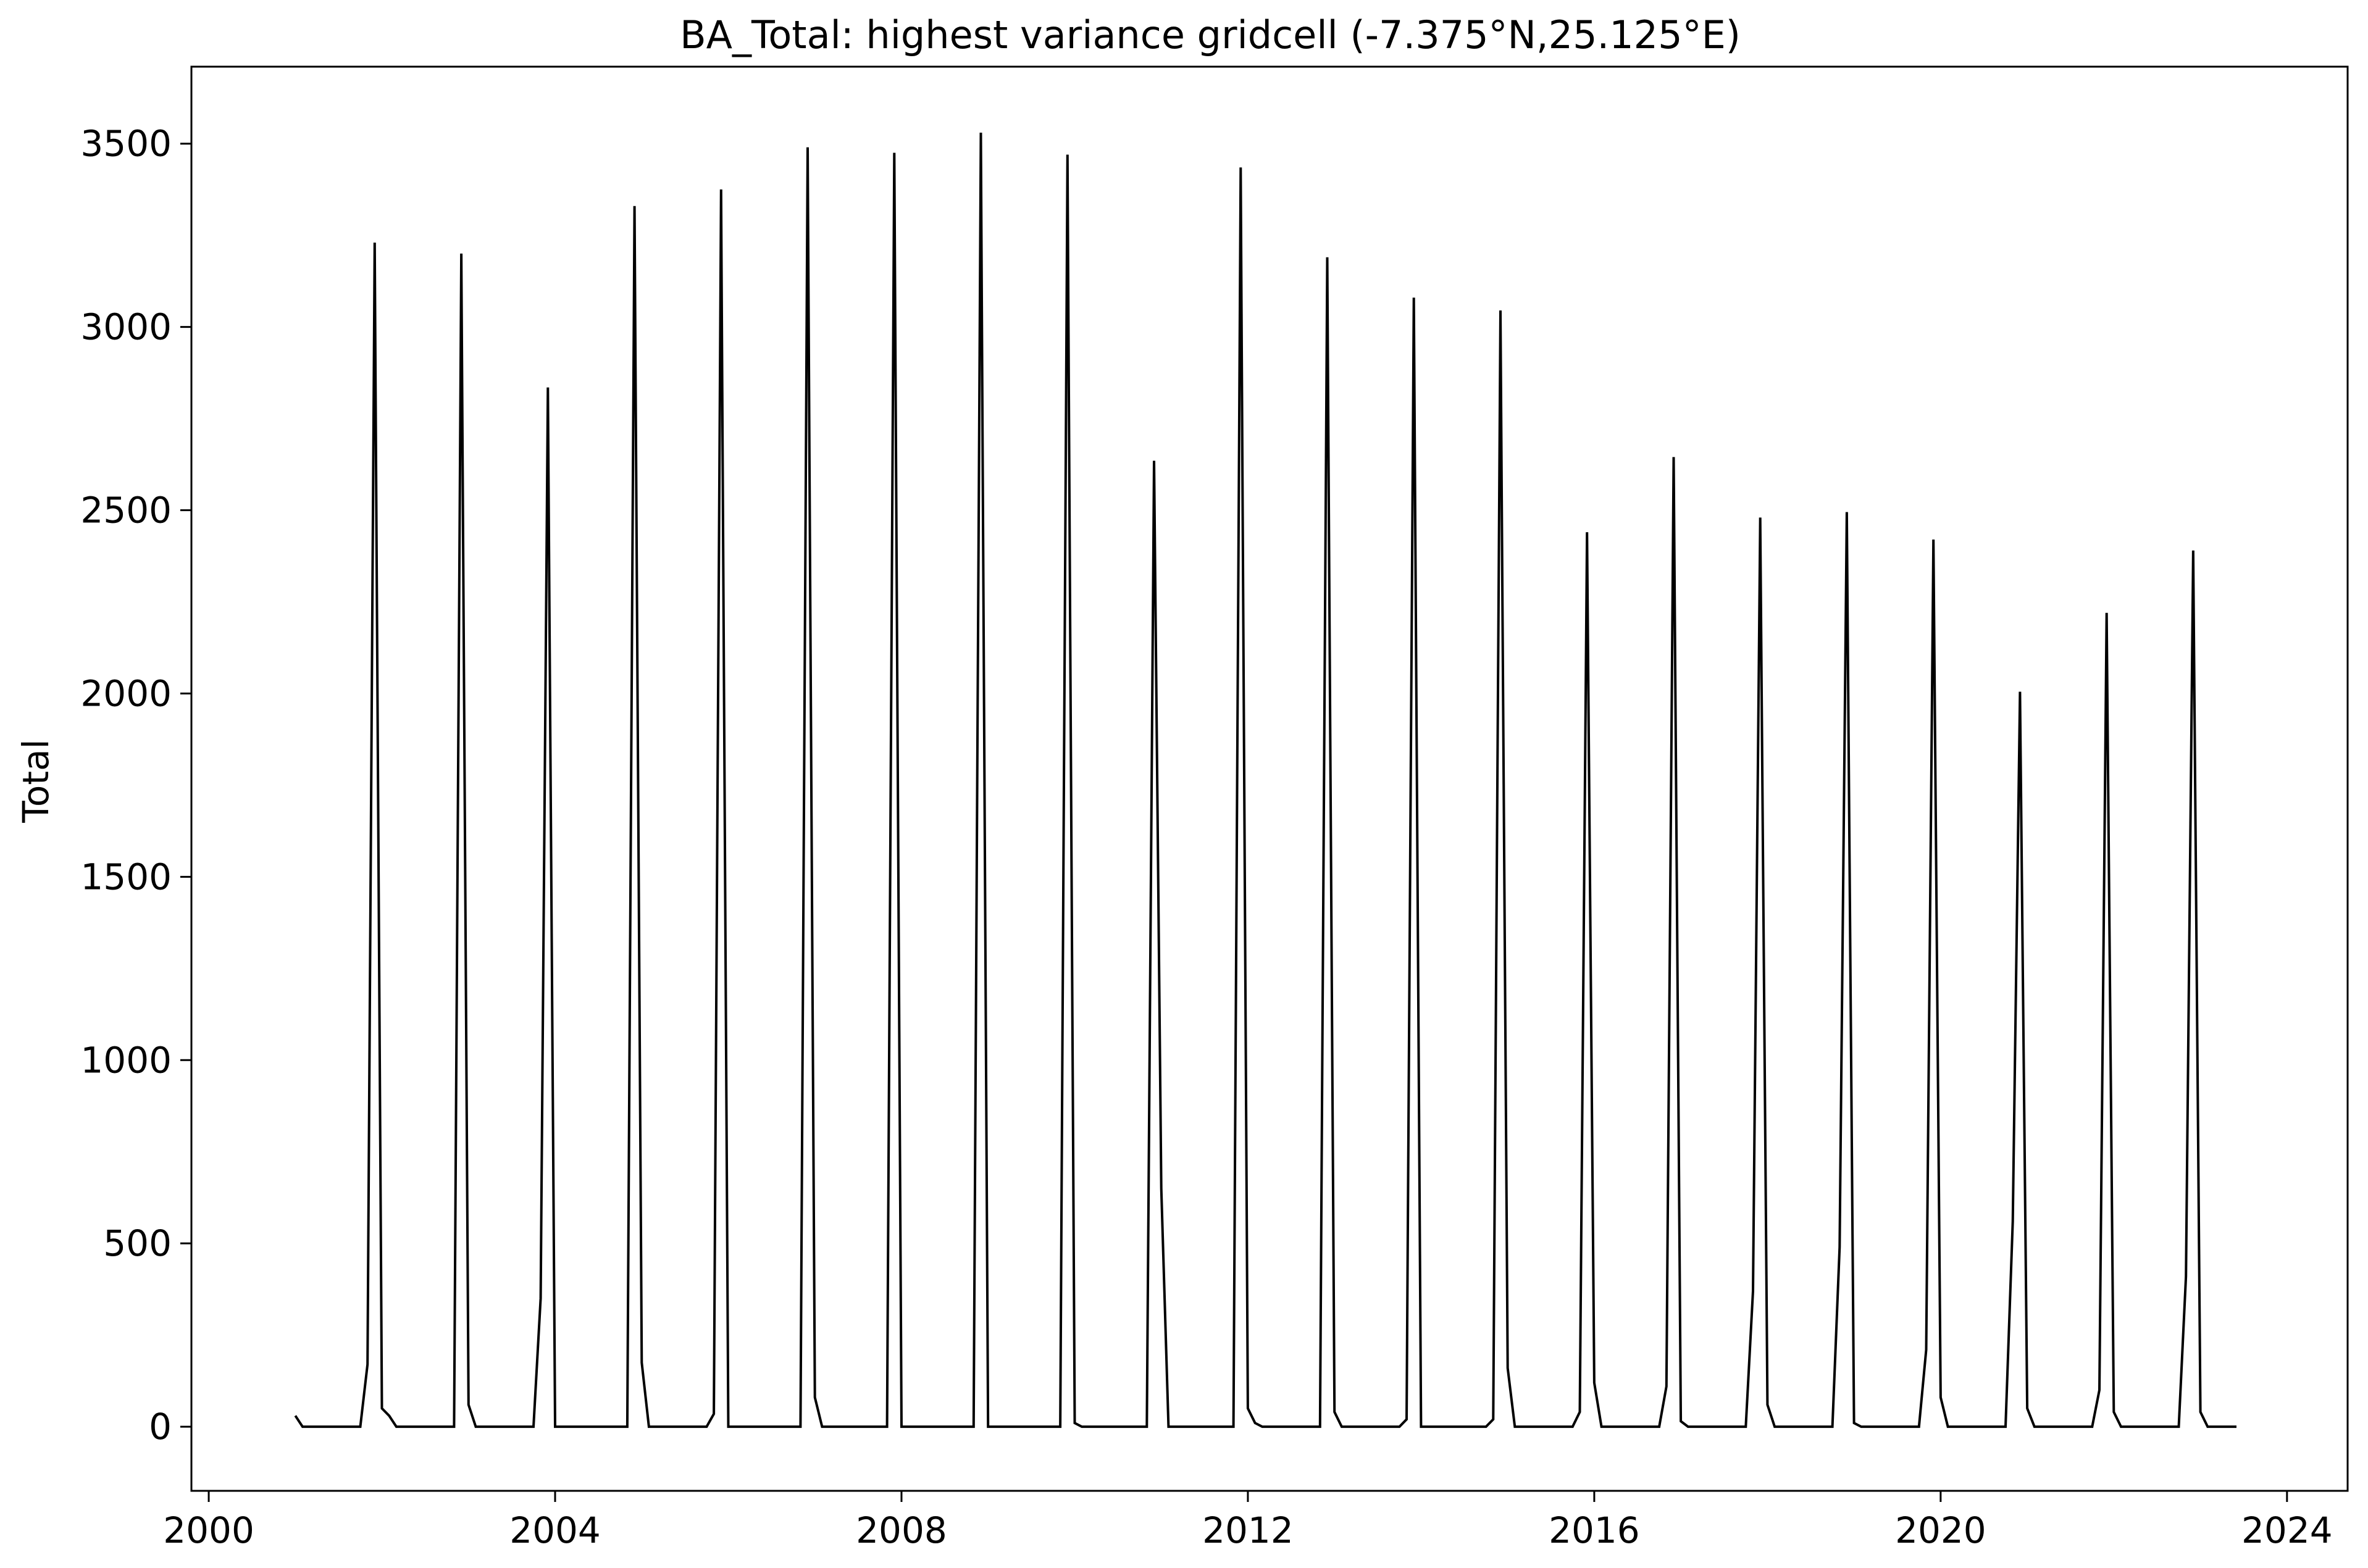 Image resolution: width=2368 pixels, height=1568 pixels. Describe the element at coordinates (2287, 1530) in the screenshot. I see `x-tick-label: 2024` at that location.